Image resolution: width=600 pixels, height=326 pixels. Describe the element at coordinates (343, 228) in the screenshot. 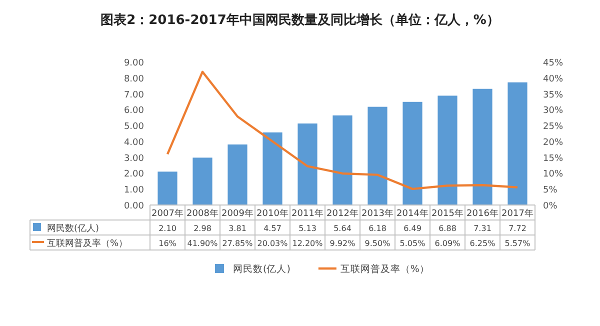

I see `data-label: 5.64` at that location.